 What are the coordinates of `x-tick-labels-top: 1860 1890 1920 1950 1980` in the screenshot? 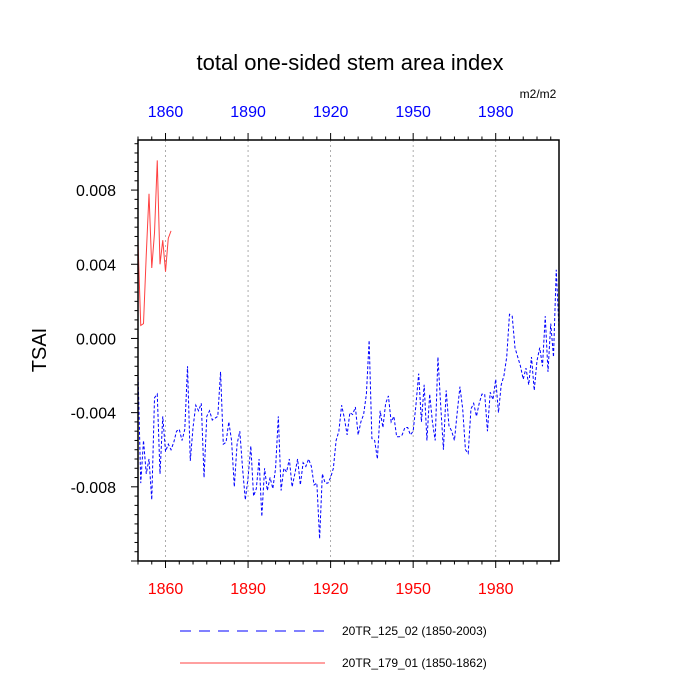 It's located at (331, 112).